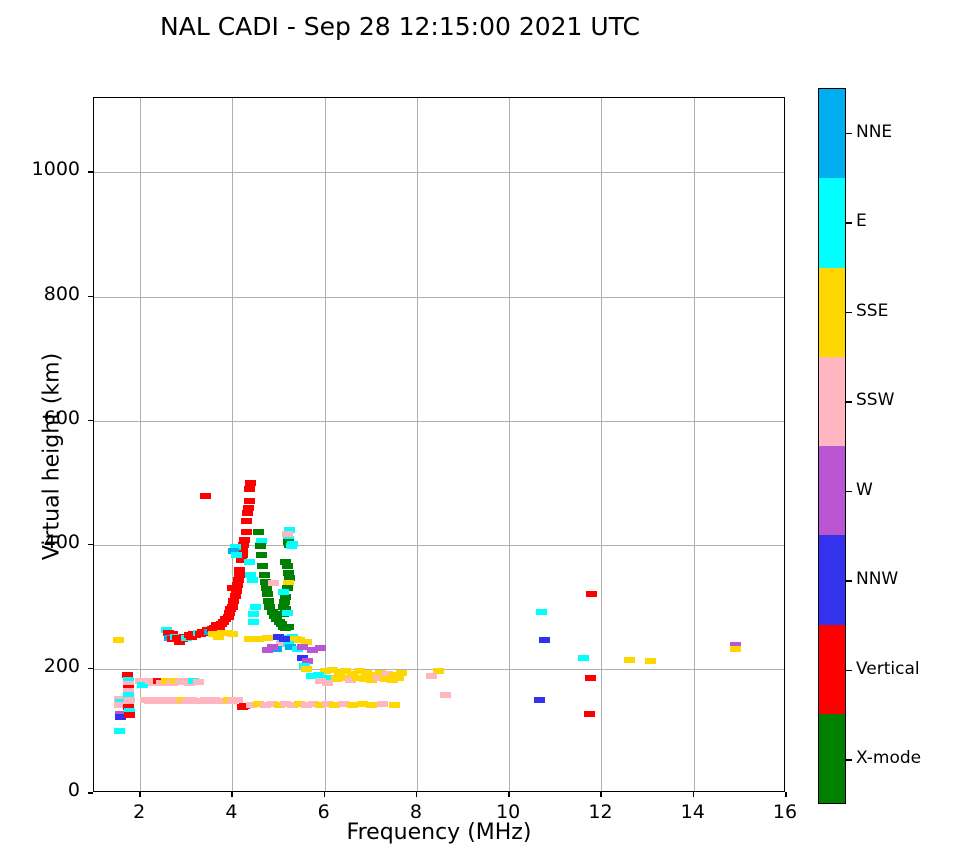 The image size is (958, 857). What do you see at coordinates (55, 169) in the screenshot?
I see `y-tick-label: 1000` at bounding box center [55, 169].